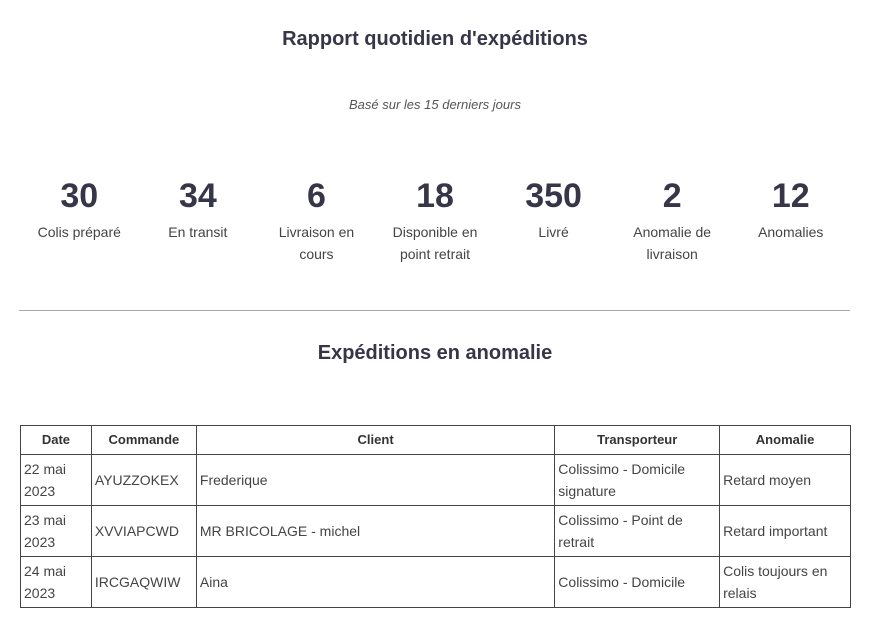 This screenshot has width=875, height=630. I want to click on stat-label: Anomalies, so click(791, 232).